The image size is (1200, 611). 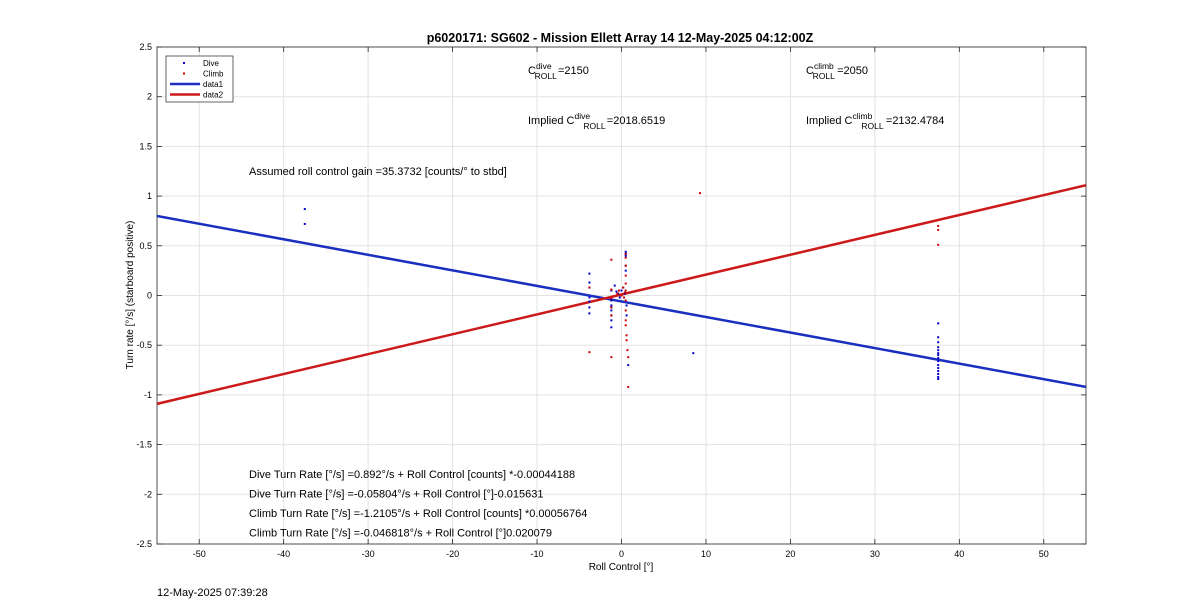 What do you see at coordinates (368, 554) in the screenshot?
I see `x-tick-label: -30` at bounding box center [368, 554].